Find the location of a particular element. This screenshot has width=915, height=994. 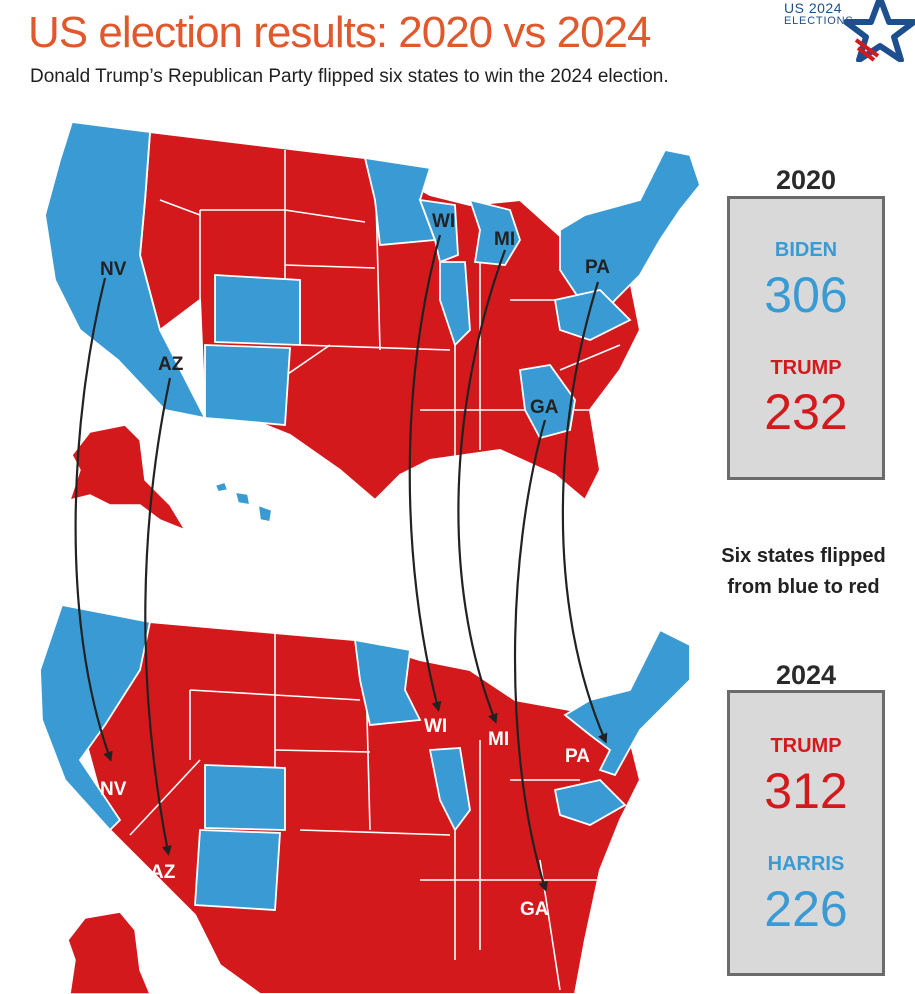

illinois-blue-2024 is located at coordinates (449, 789).